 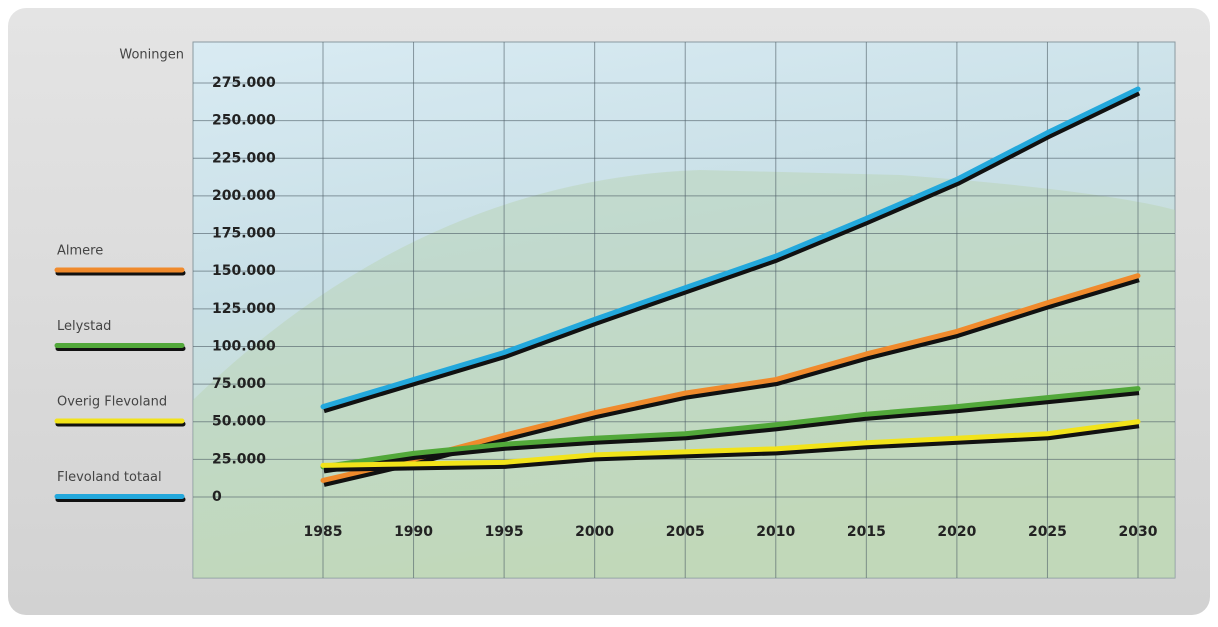 What do you see at coordinates (217, 497) in the screenshot?
I see `y-tick-label: 0` at bounding box center [217, 497].